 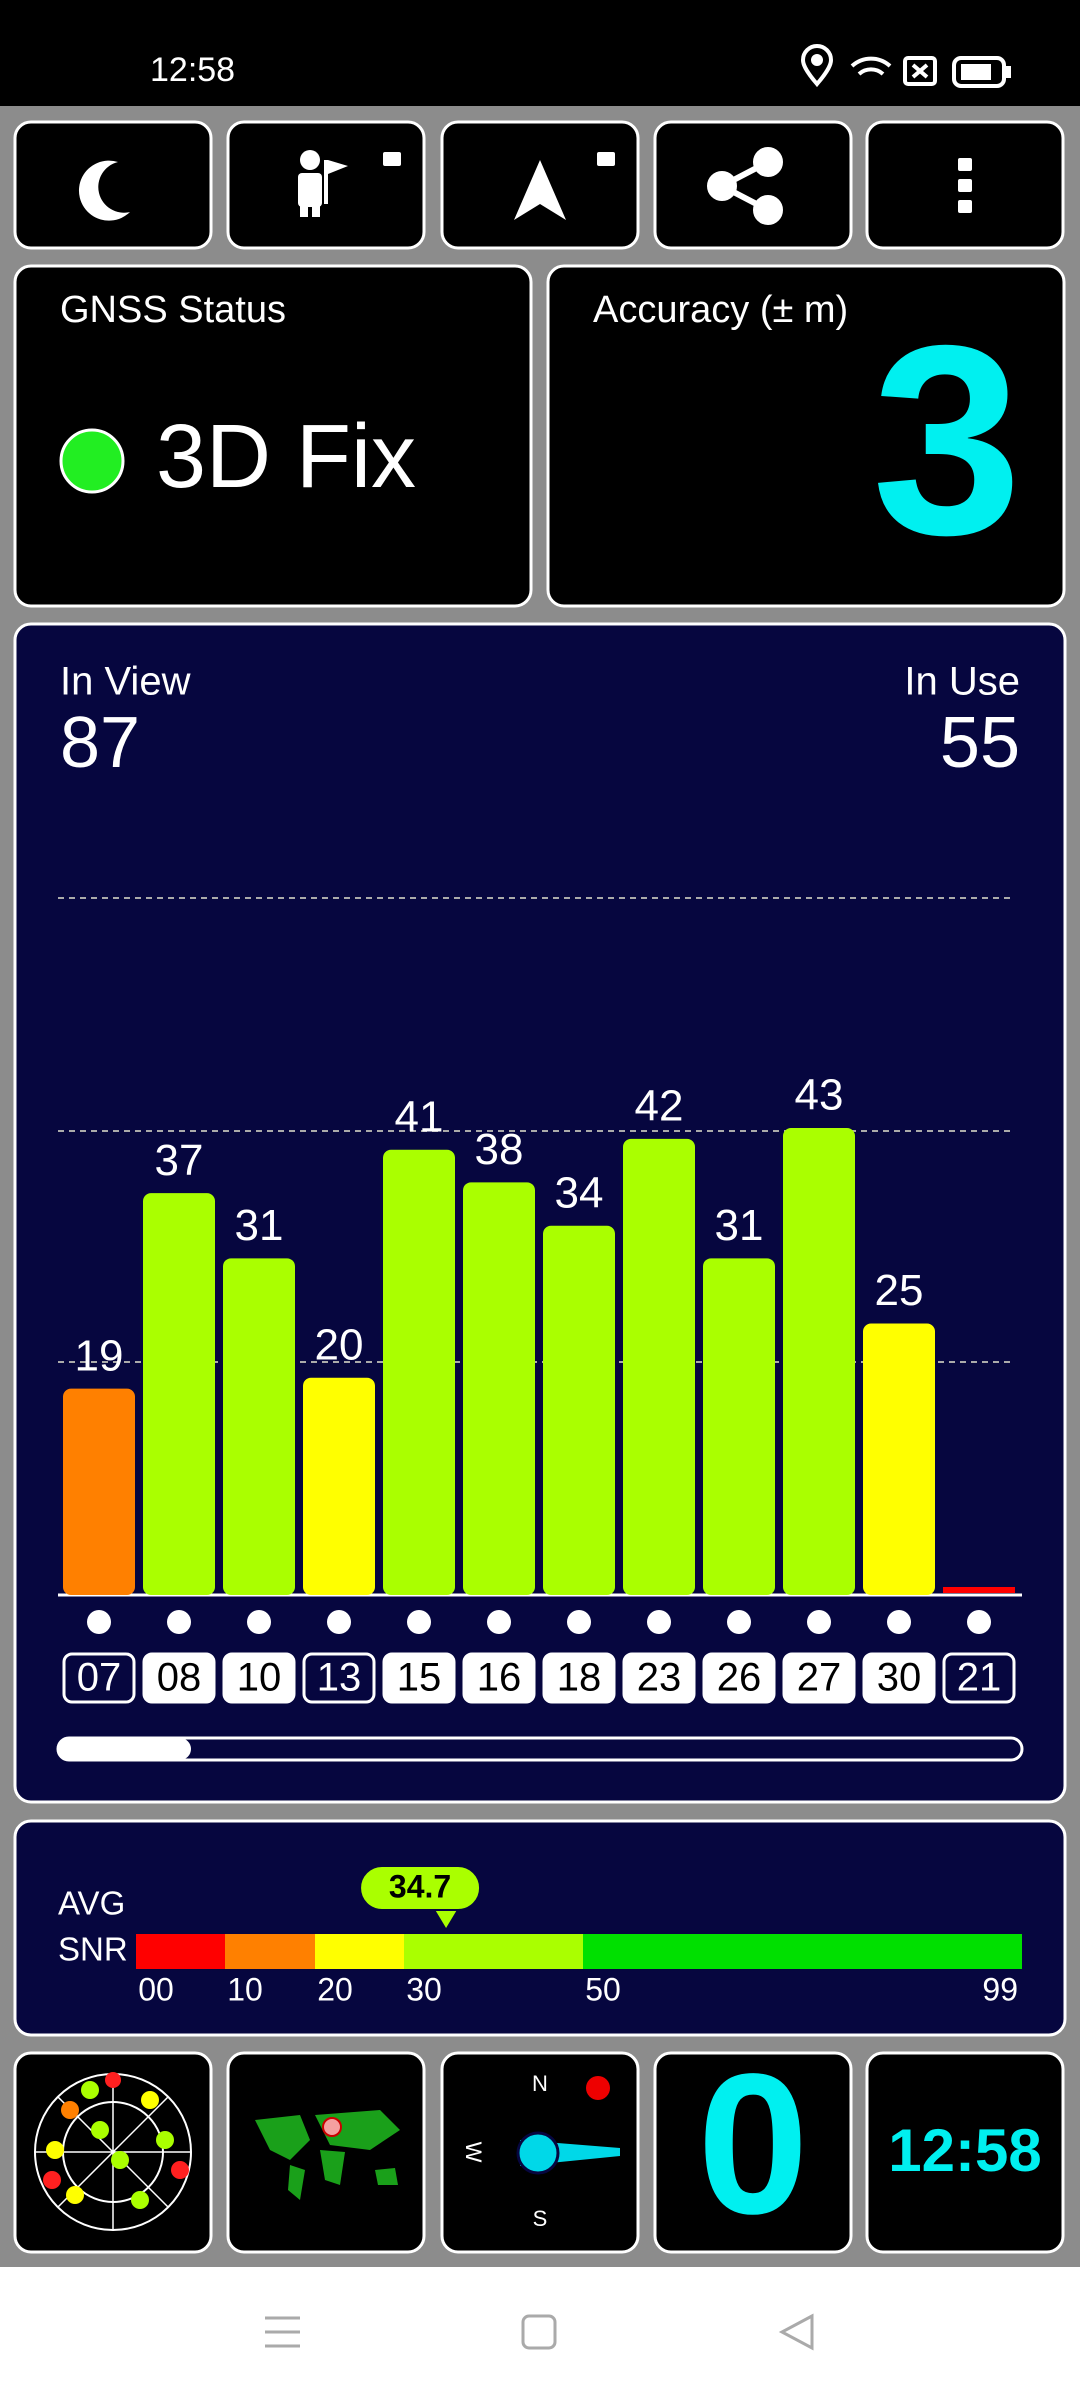 What do you see at coordinates (473, 2152) in the screenshot?
I see `compass-west: W` at bounding box center [473, 2152].